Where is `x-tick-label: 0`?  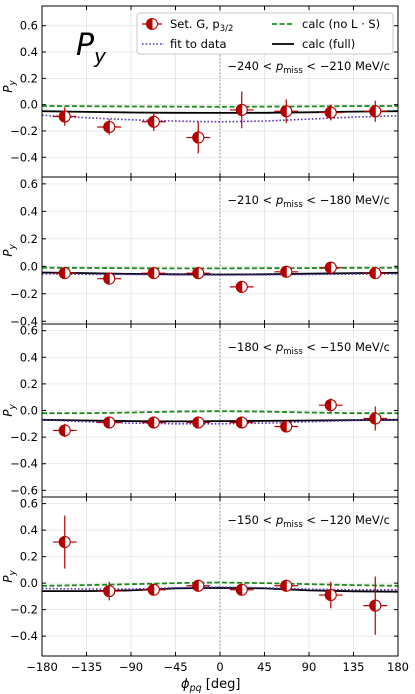 x-tick-label: 0 is located at coordinates (219, 667).